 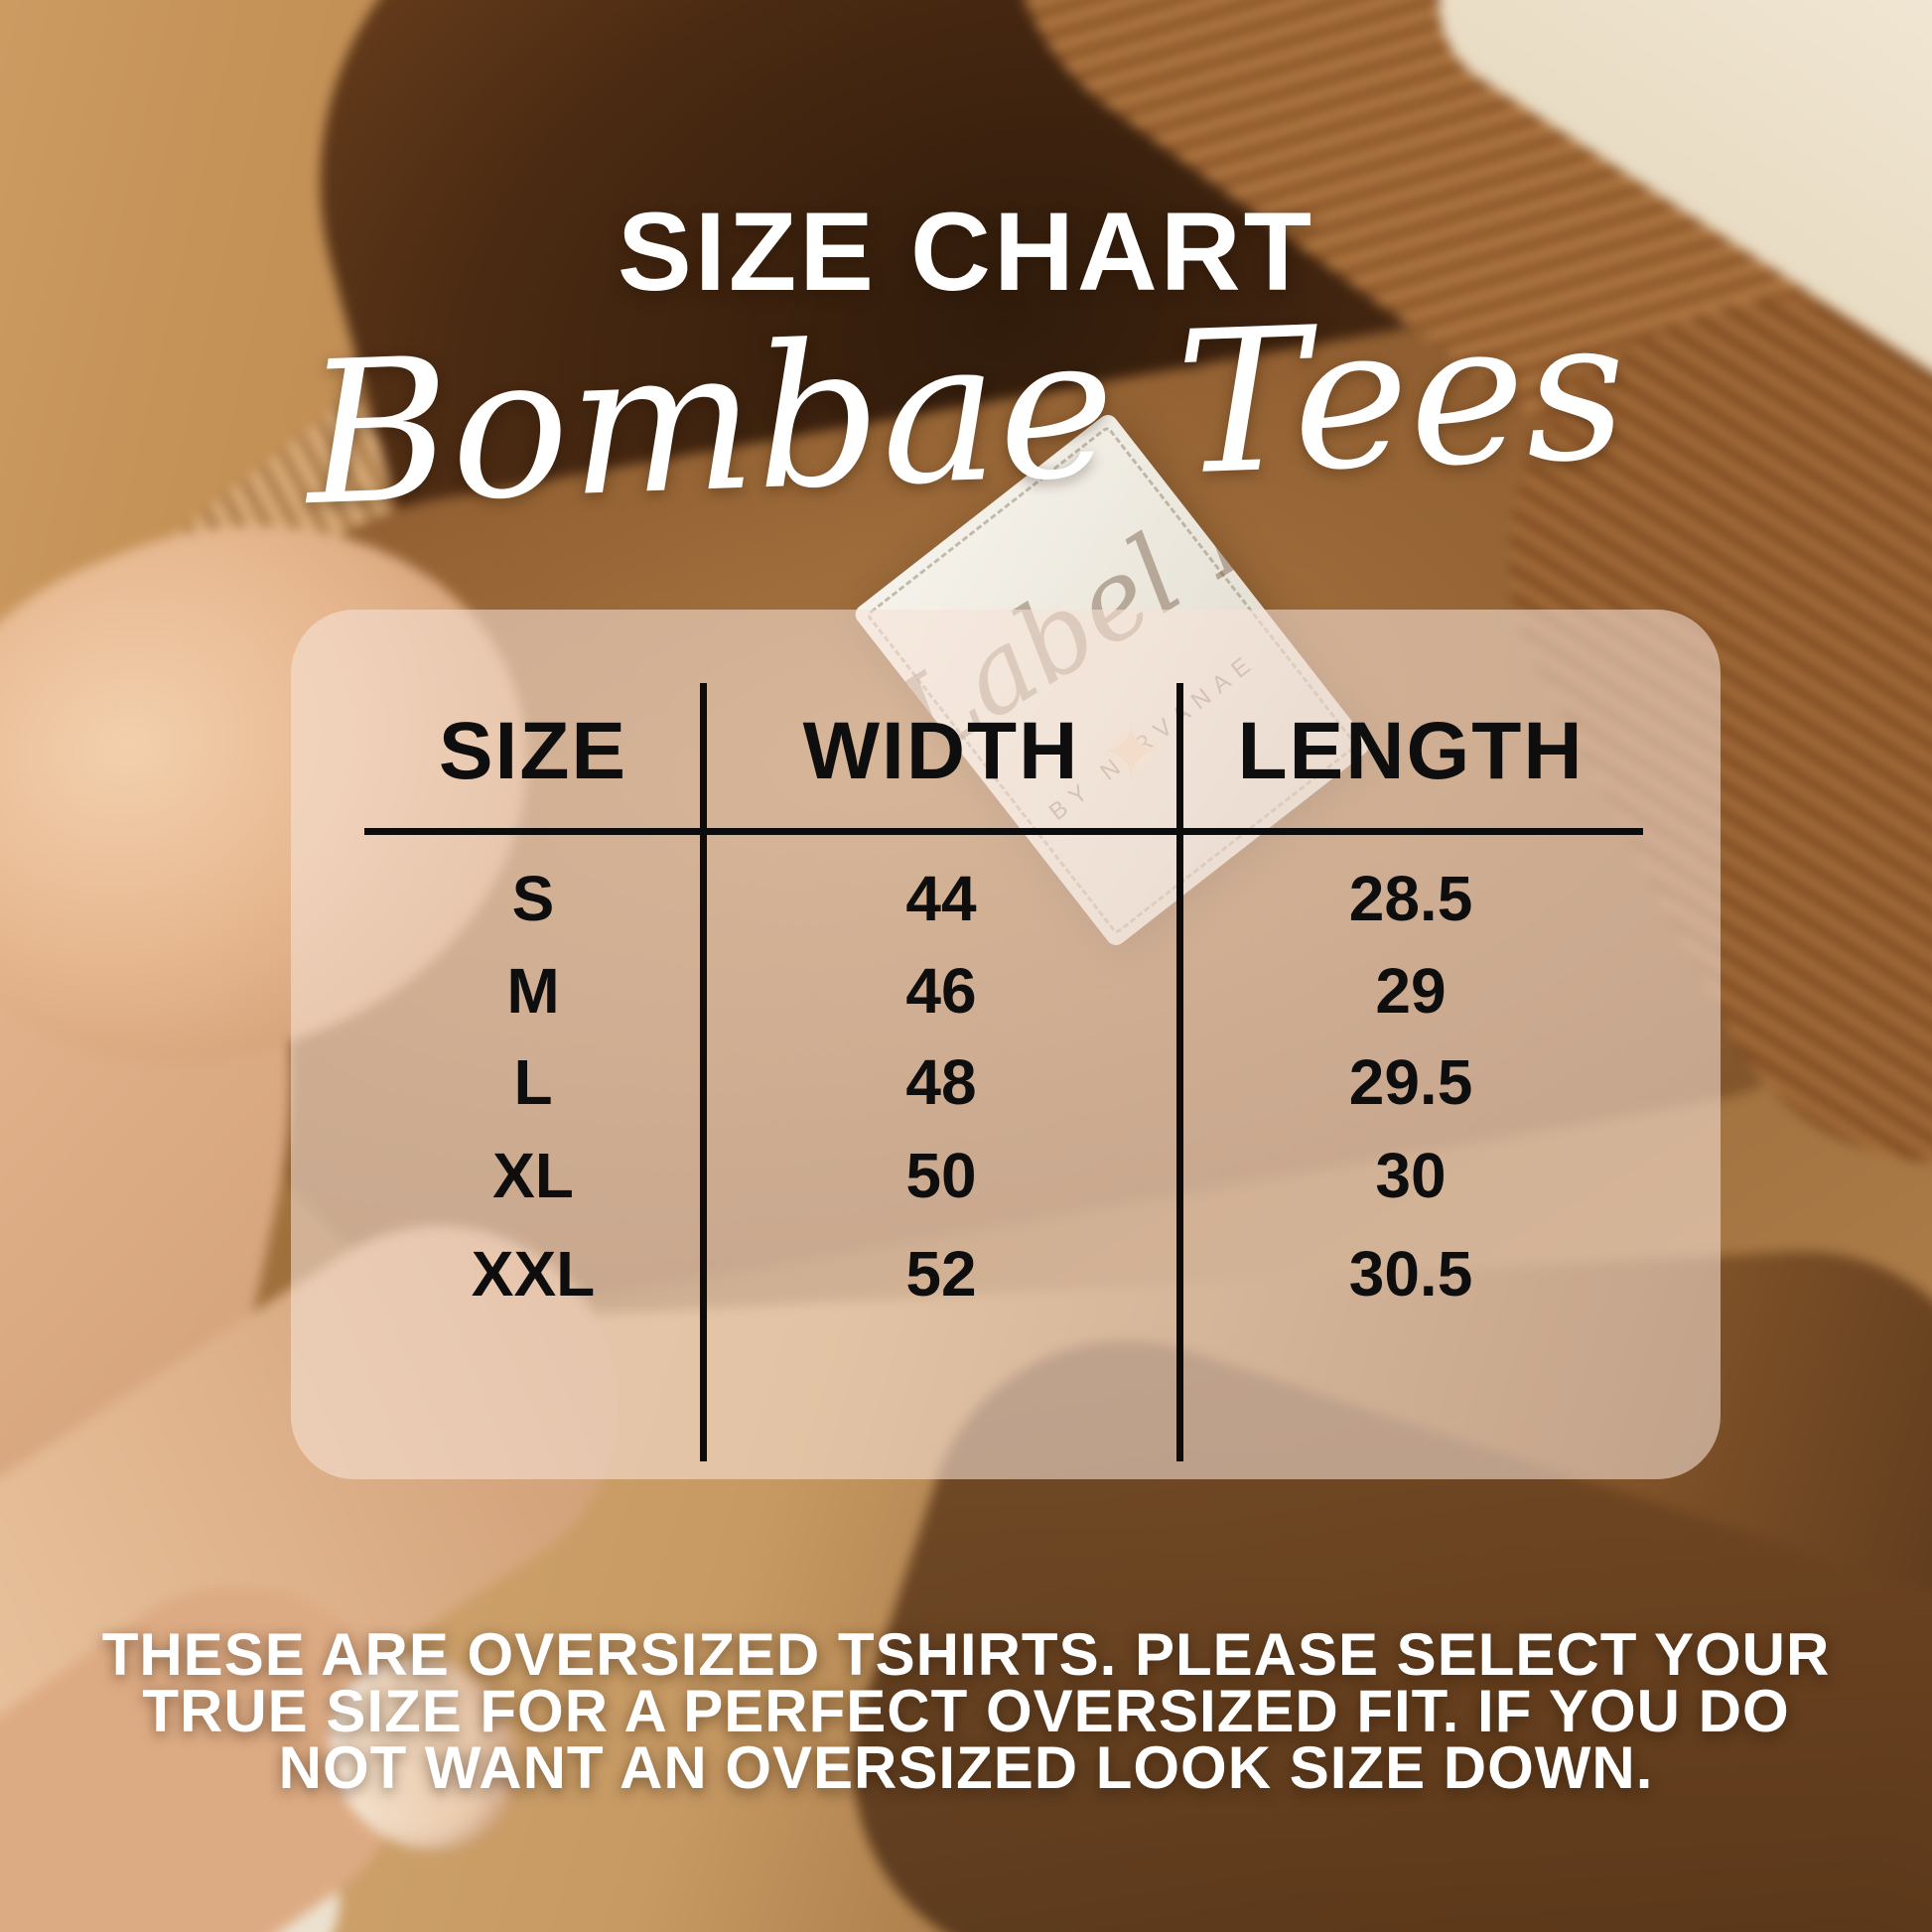 What do you see at coordinates (1004, 832) in the screenshot?
I see `table-header-rule` at bounding box center [1004, 832].